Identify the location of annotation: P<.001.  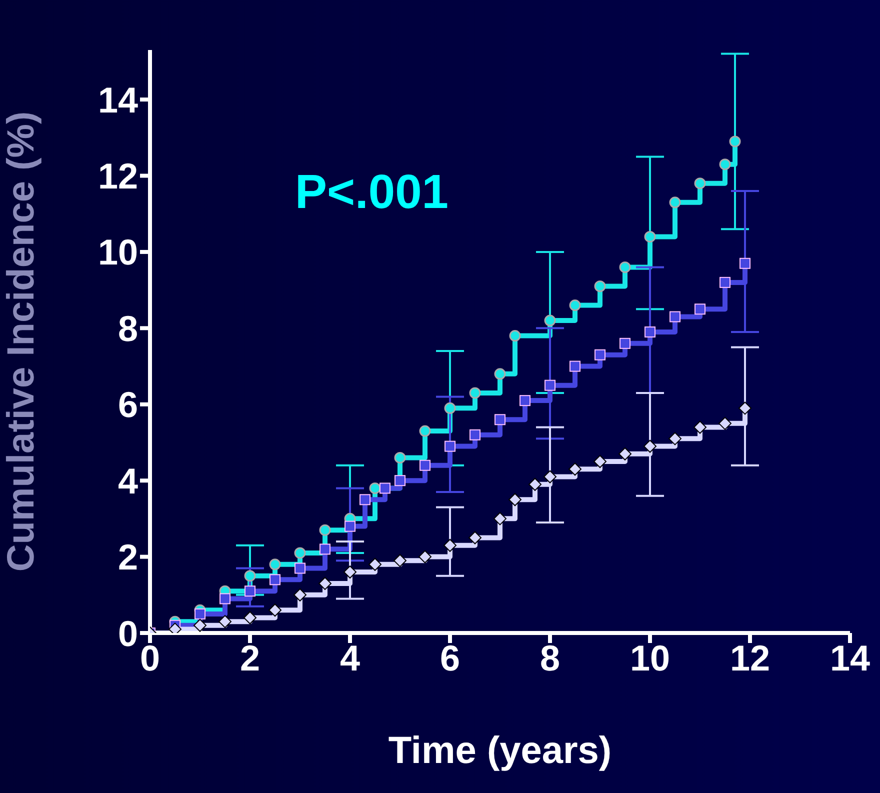
(371, 192).